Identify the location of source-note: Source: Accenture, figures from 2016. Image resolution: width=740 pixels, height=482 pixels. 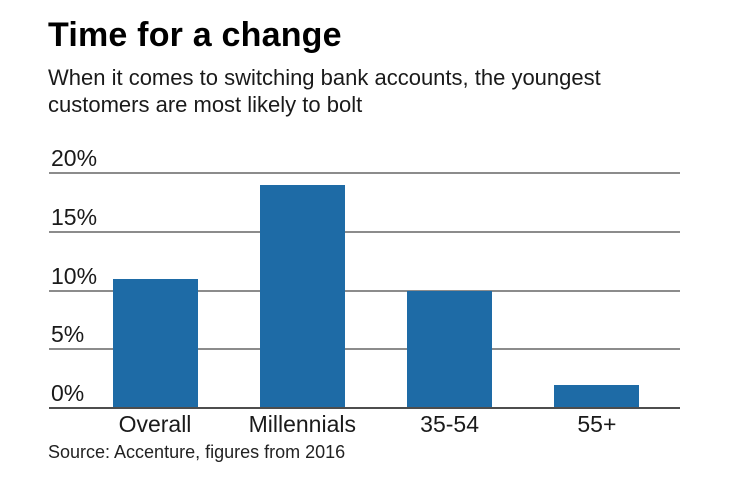
(197, 452).